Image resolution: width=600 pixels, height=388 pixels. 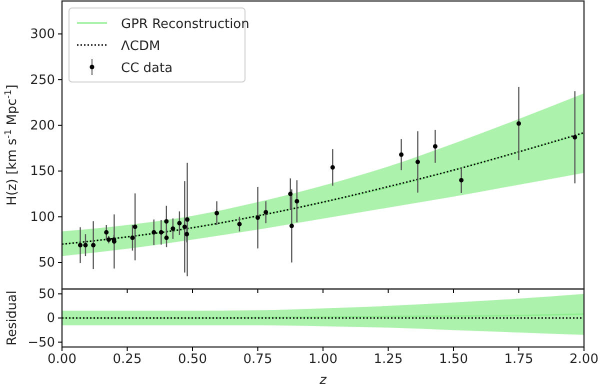 What do you see at coordinates (388, 360) in the screenshot?
I see `x-tick-label: 1.25` at bounding box center [388, 360].